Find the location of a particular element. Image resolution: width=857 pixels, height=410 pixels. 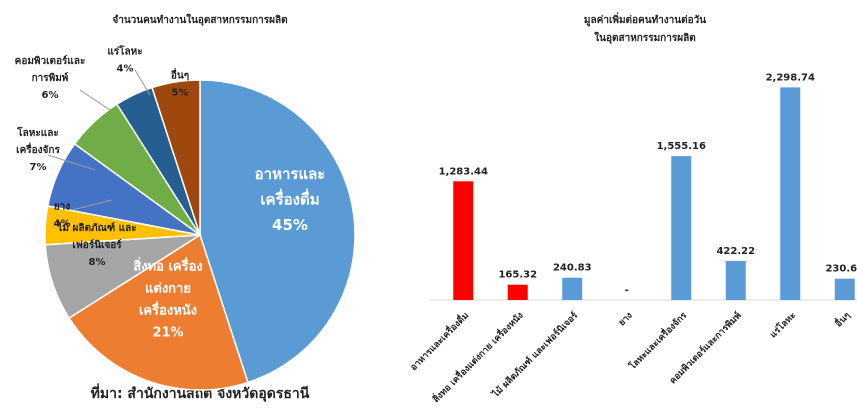

value-label: 2,298.74 is located at coordinates (790, 77).